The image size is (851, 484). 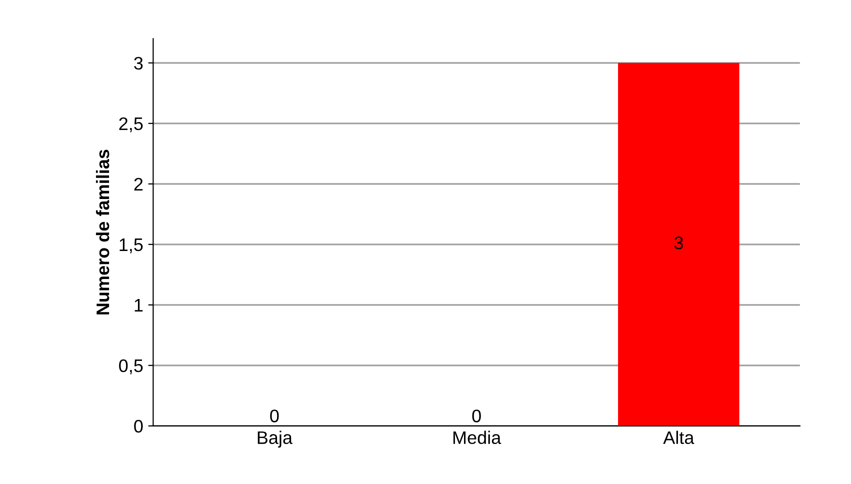 I want to click on y-tick-label: 1, so click(x=138, y=305).